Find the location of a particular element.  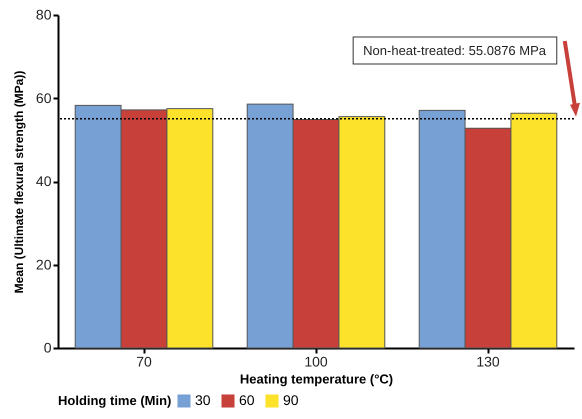

y-tick-label: 0 is located at coordinates (48, 348).